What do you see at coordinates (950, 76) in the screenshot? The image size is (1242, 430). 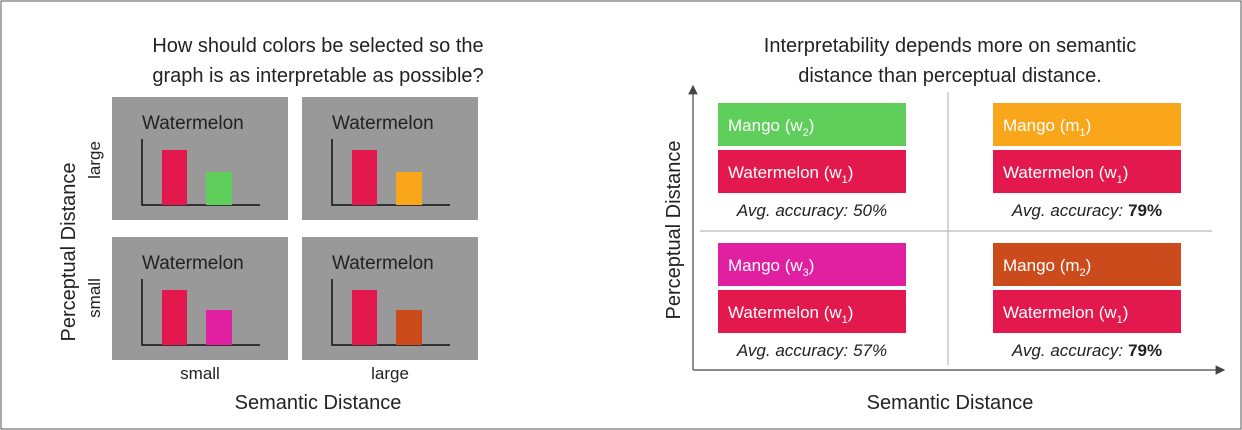 I see `title: distance than perceptual distance.` at bounding box center [950, 76].